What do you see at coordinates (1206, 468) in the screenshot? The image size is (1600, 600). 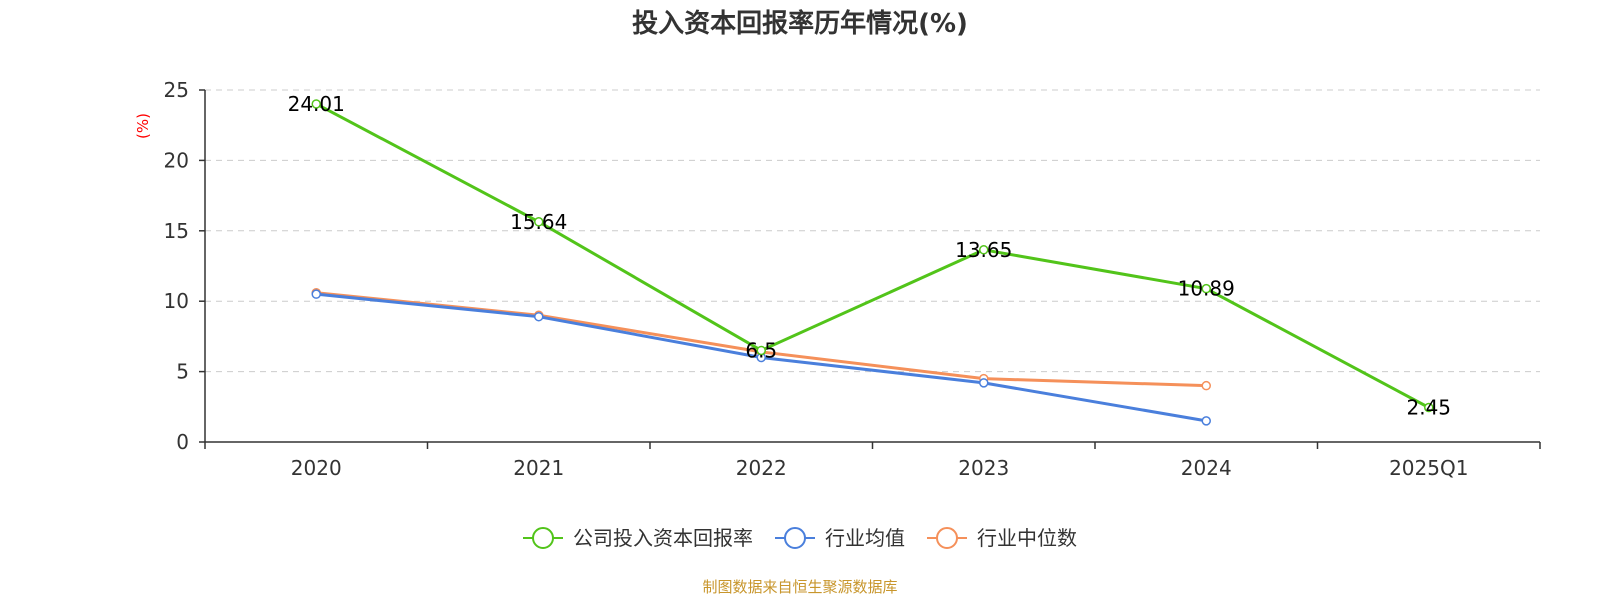 I see `x-tick-label: 2024` at bounding box center [1206, 468].